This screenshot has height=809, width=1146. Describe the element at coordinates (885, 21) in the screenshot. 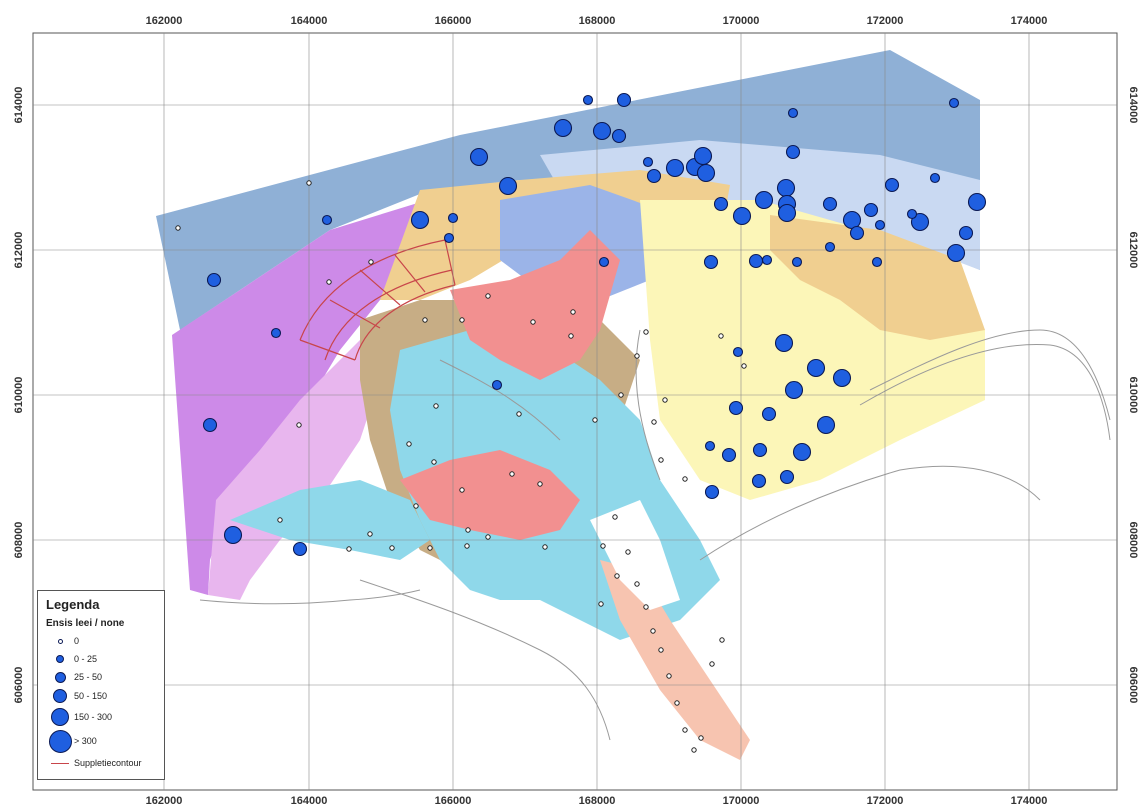

I see `x-tick-top: 172000` at that location.